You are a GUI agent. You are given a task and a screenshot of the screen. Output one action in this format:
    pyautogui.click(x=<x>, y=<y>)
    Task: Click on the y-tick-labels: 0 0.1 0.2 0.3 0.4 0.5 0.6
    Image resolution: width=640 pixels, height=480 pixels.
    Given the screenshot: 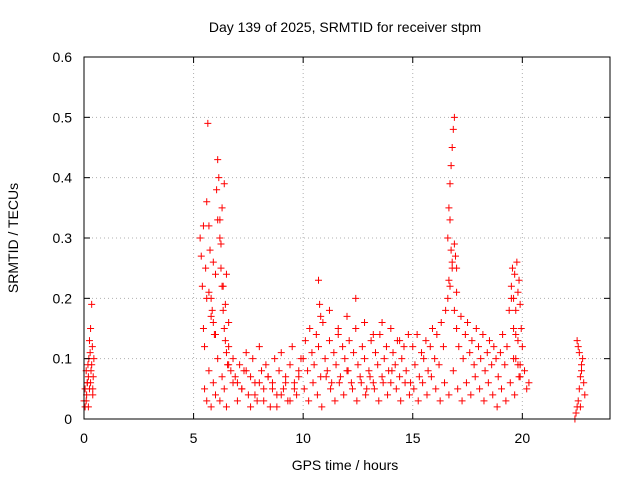 What is the action you would take?
    pyautogui.click(x=63, y=238)
    